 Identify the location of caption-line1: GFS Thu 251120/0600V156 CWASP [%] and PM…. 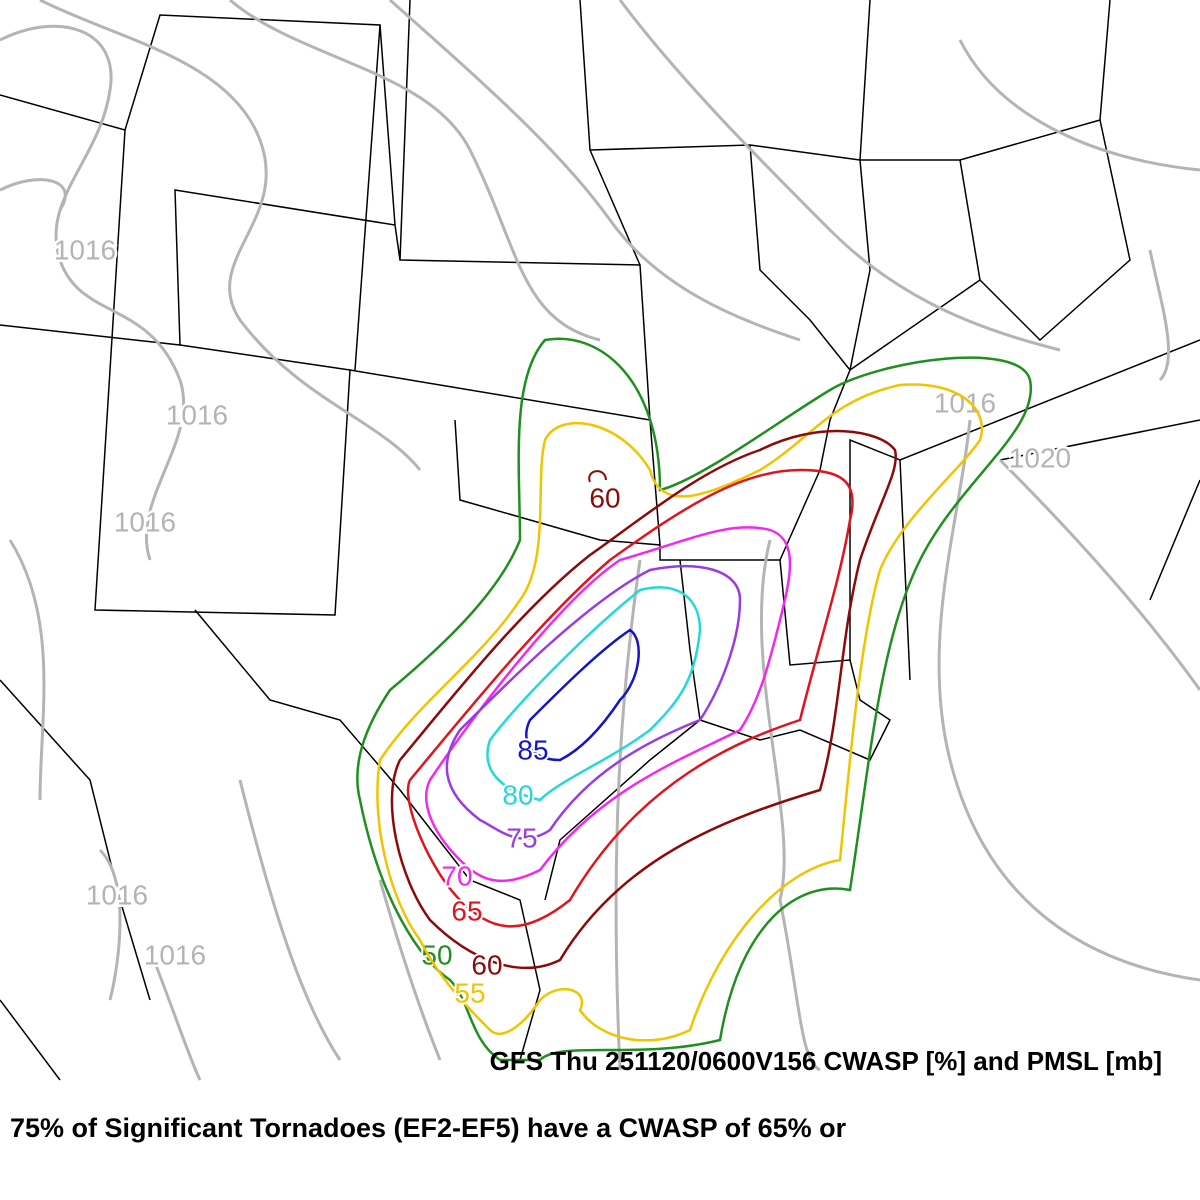
(826, 1061).